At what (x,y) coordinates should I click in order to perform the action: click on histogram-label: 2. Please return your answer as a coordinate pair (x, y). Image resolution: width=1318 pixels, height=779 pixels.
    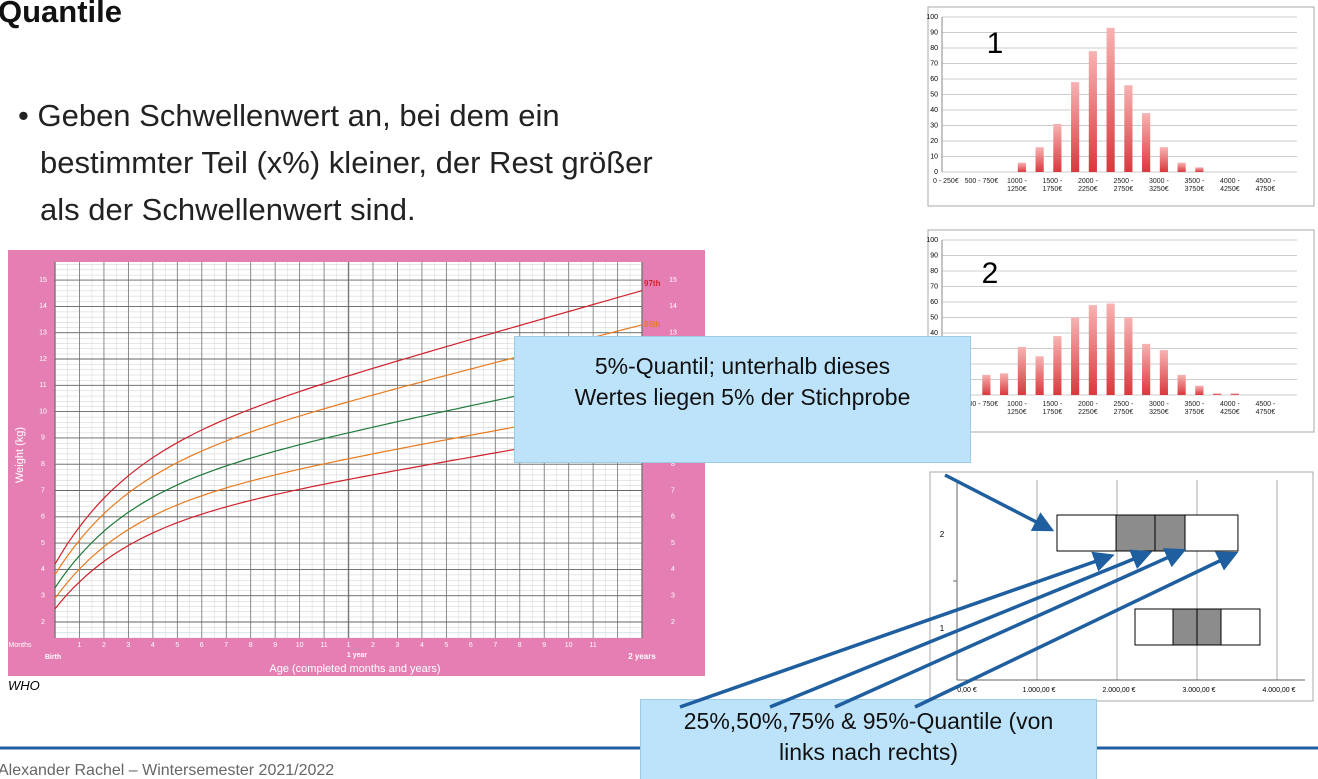
    Looking at the image, I should click on (990, 273).